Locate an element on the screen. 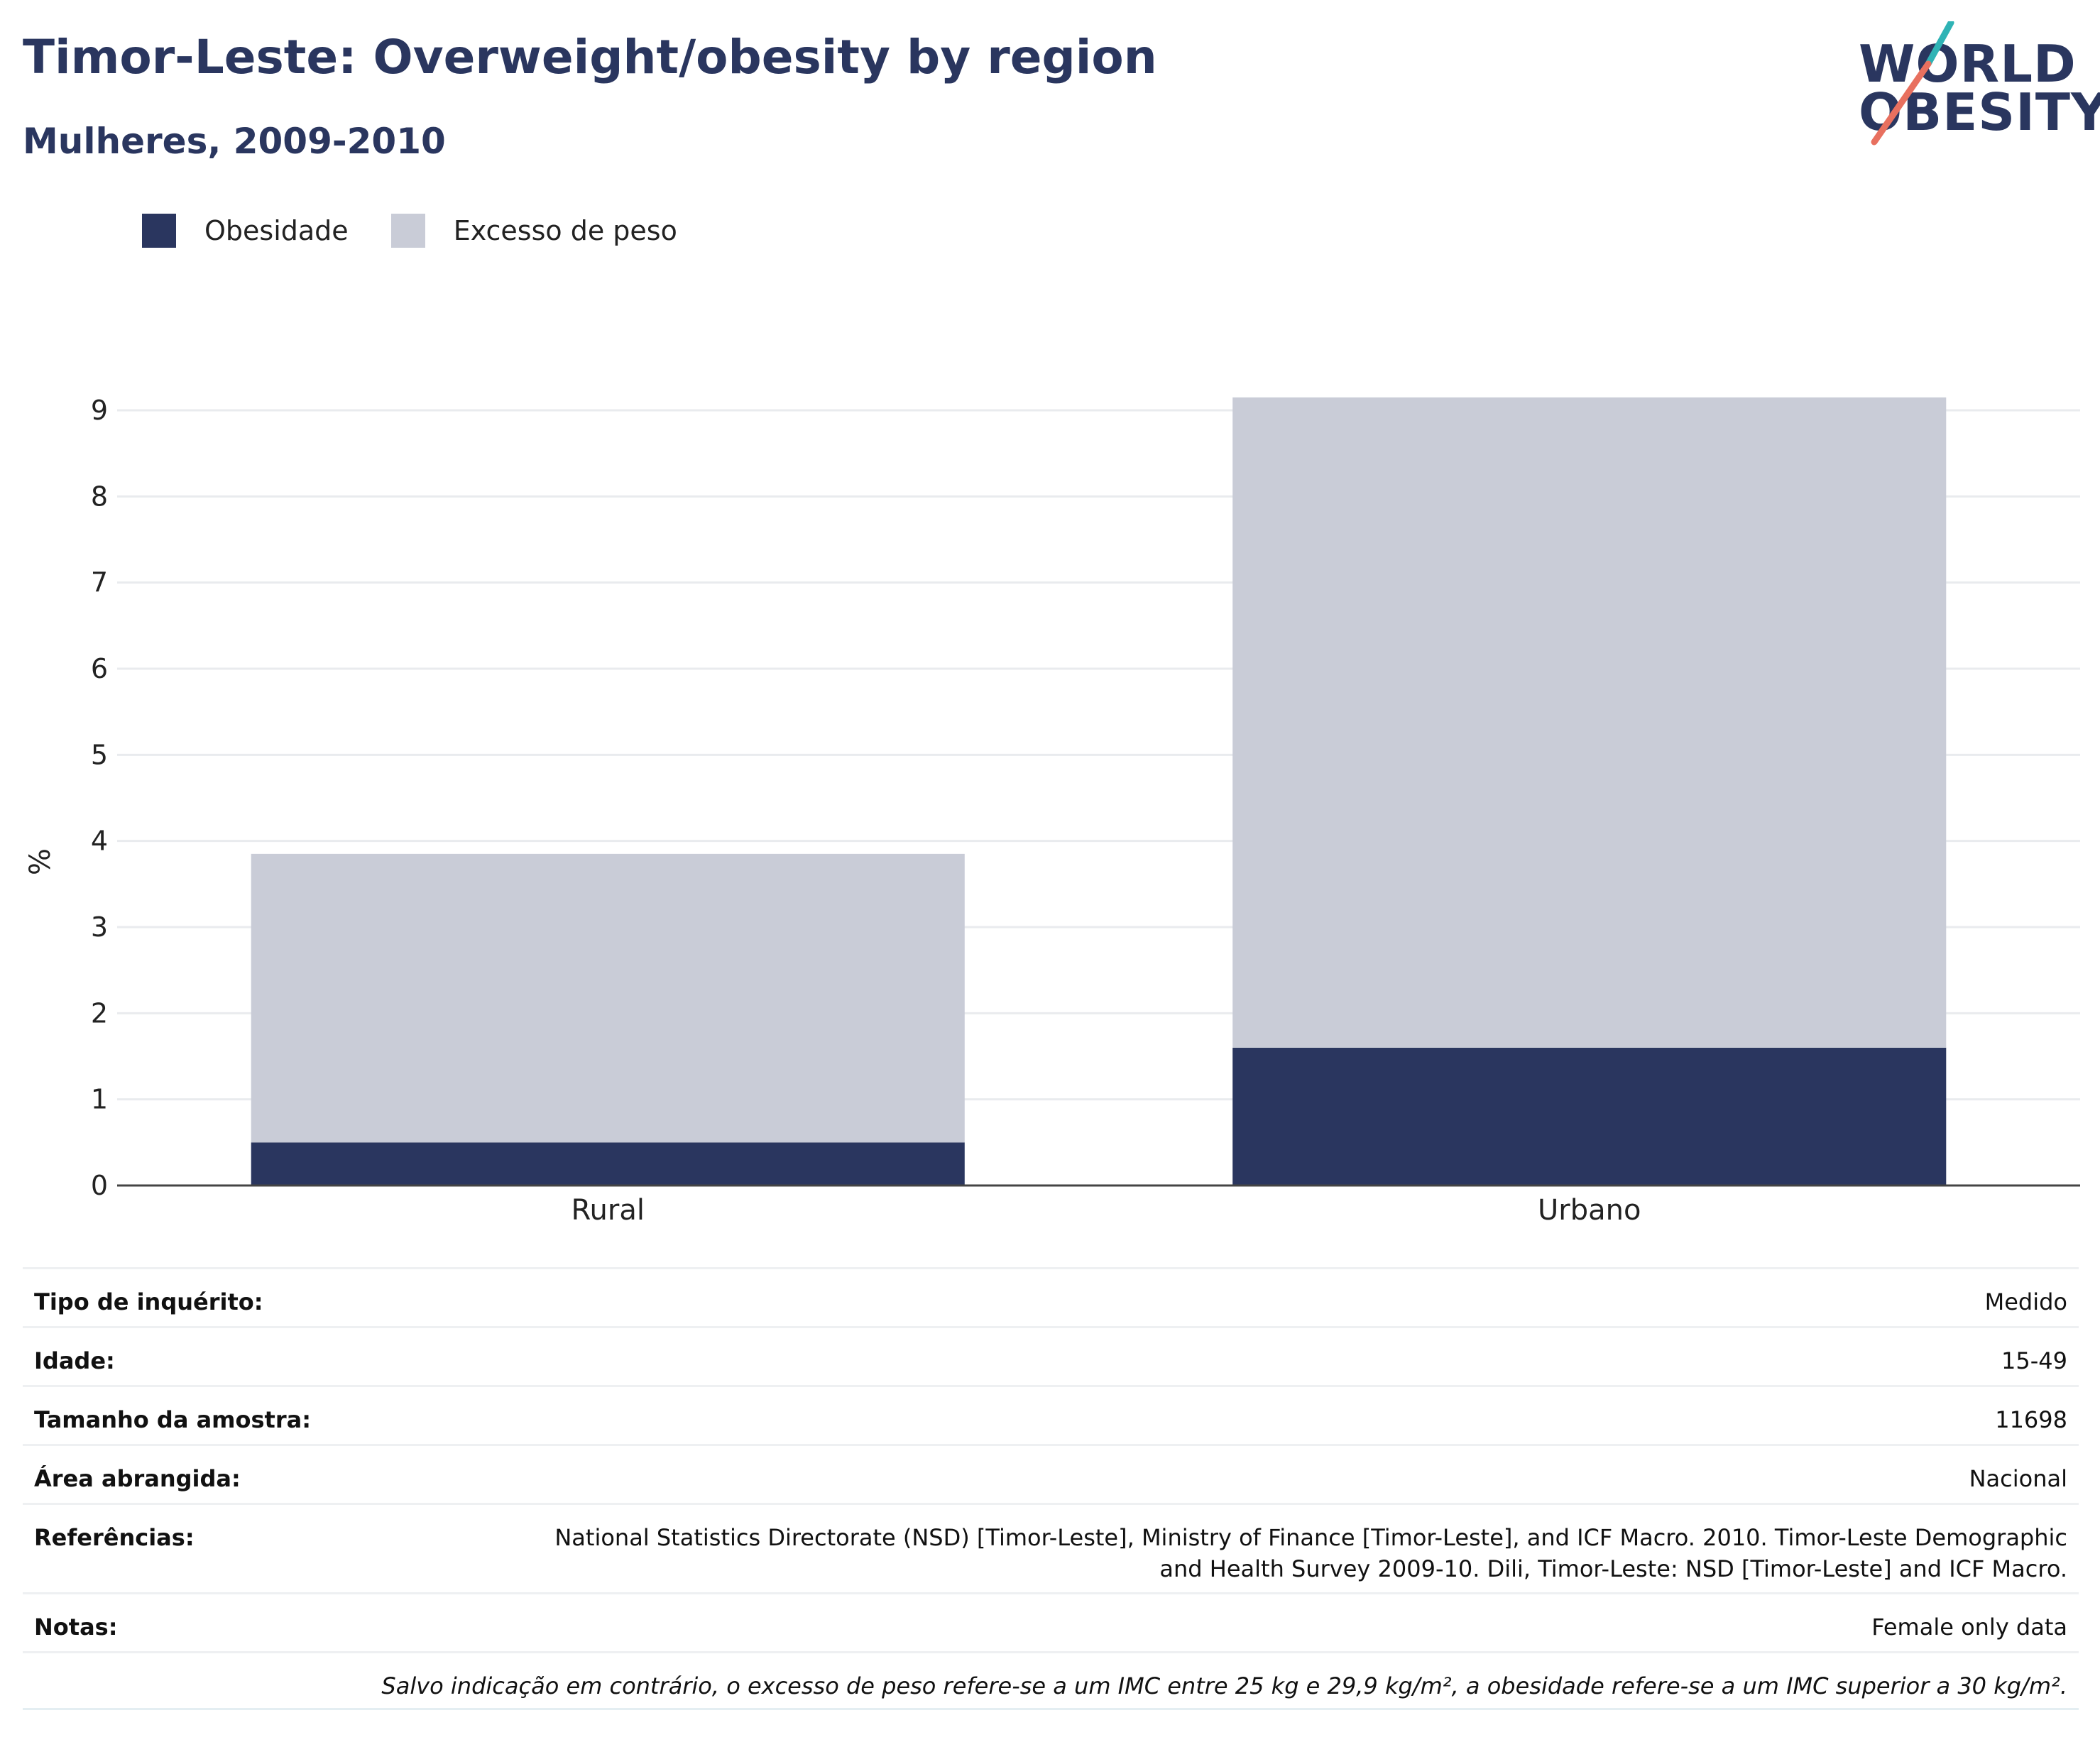 This screenshot has width=2100, height=1747. y-tick-label: 0 is located at coordinates (99, 1185).